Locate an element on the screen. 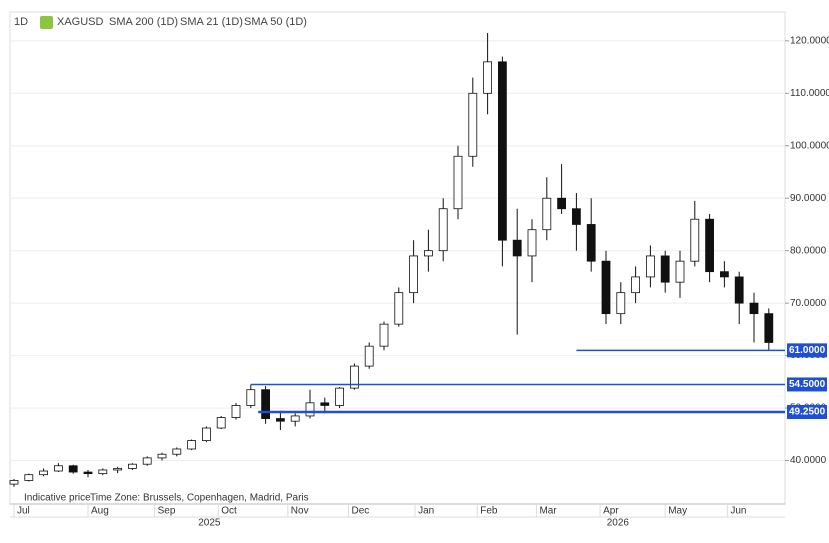 Image resolution: width=829 pixels, height=543 pixels. x-tick-label: Sep is located at coordinates (167, 511).